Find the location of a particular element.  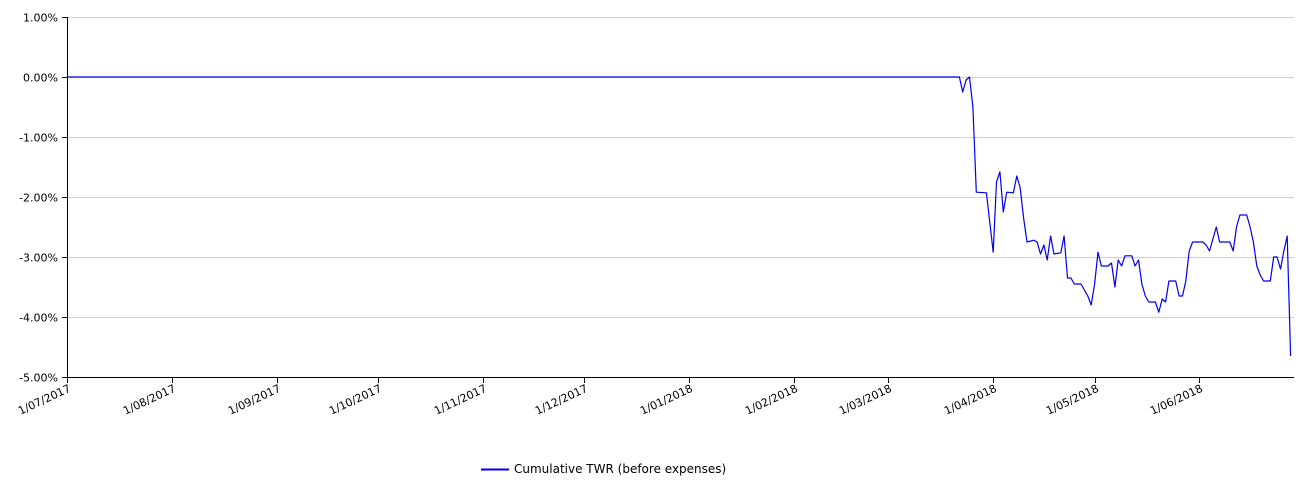

x-tick-label: 1/12/2017 is located at coordinates (561, 400).